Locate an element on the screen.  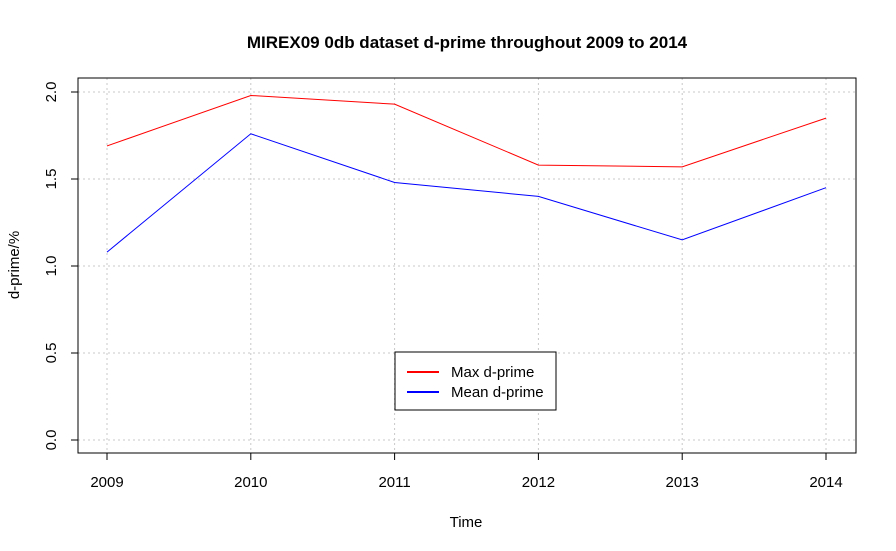
y-tick-label: 2.0 is located at coordinates (51, 92).